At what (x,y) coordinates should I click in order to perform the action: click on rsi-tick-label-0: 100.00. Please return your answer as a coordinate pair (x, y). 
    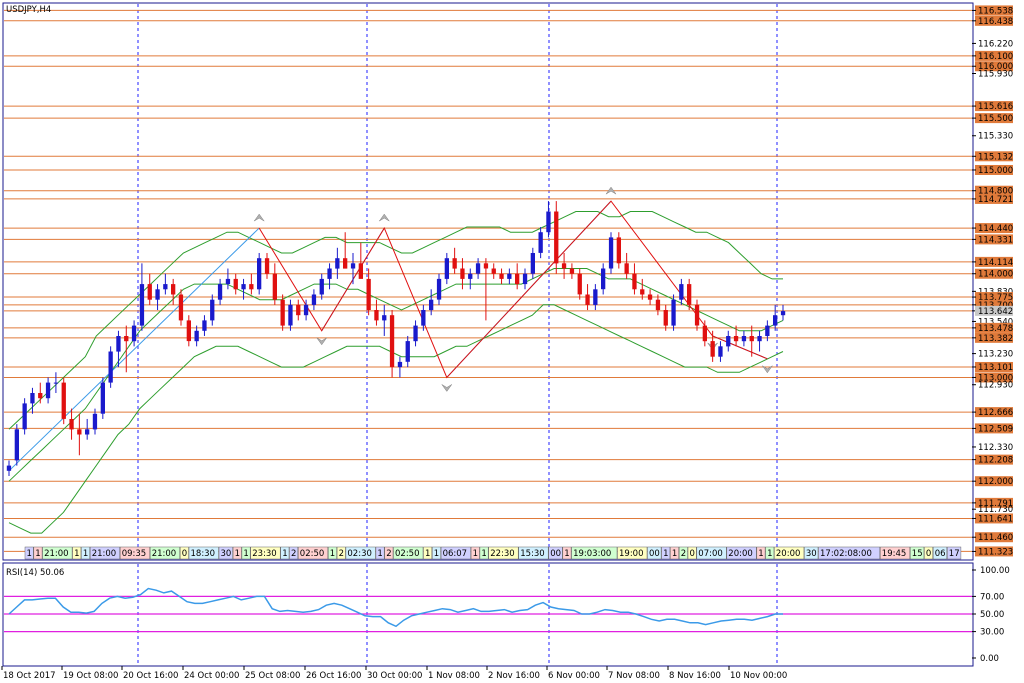
    Looking at the image, I should click on (995, 571).